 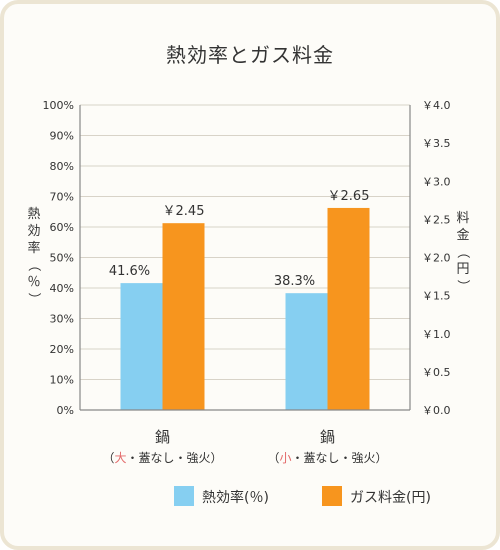 I want to click on y-left-tick-label: 40%, so click(x=62, y=288).